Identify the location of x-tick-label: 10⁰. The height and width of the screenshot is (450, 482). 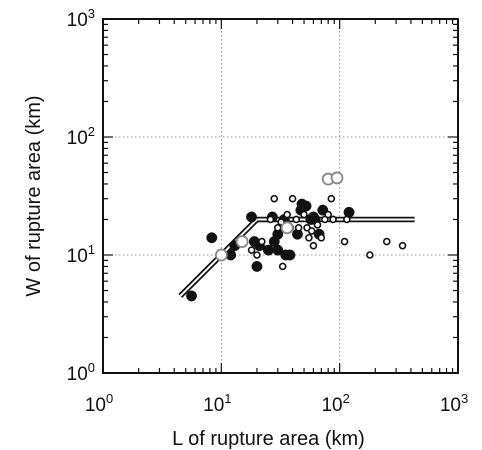
(99, 403).